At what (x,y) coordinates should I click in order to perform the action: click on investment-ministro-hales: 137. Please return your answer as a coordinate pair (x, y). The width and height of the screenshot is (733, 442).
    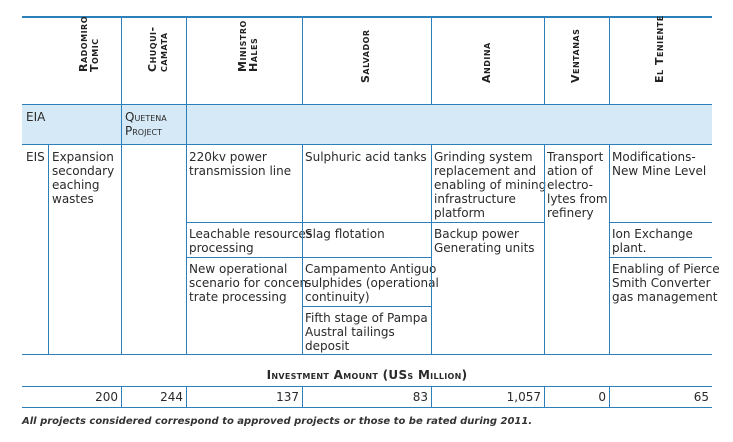
    Looking at the image, I should click on (287, 397).